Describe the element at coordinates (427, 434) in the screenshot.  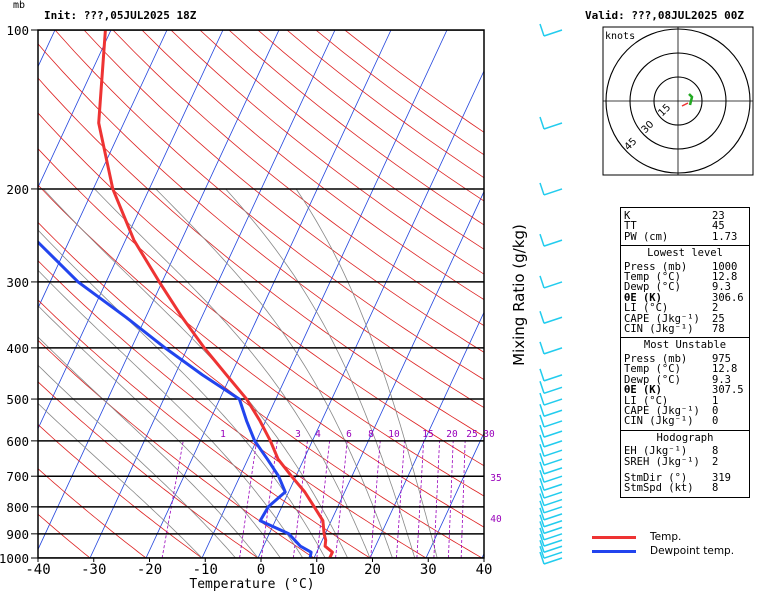
I see `mixing-ratio-value-label: 15` at that location.